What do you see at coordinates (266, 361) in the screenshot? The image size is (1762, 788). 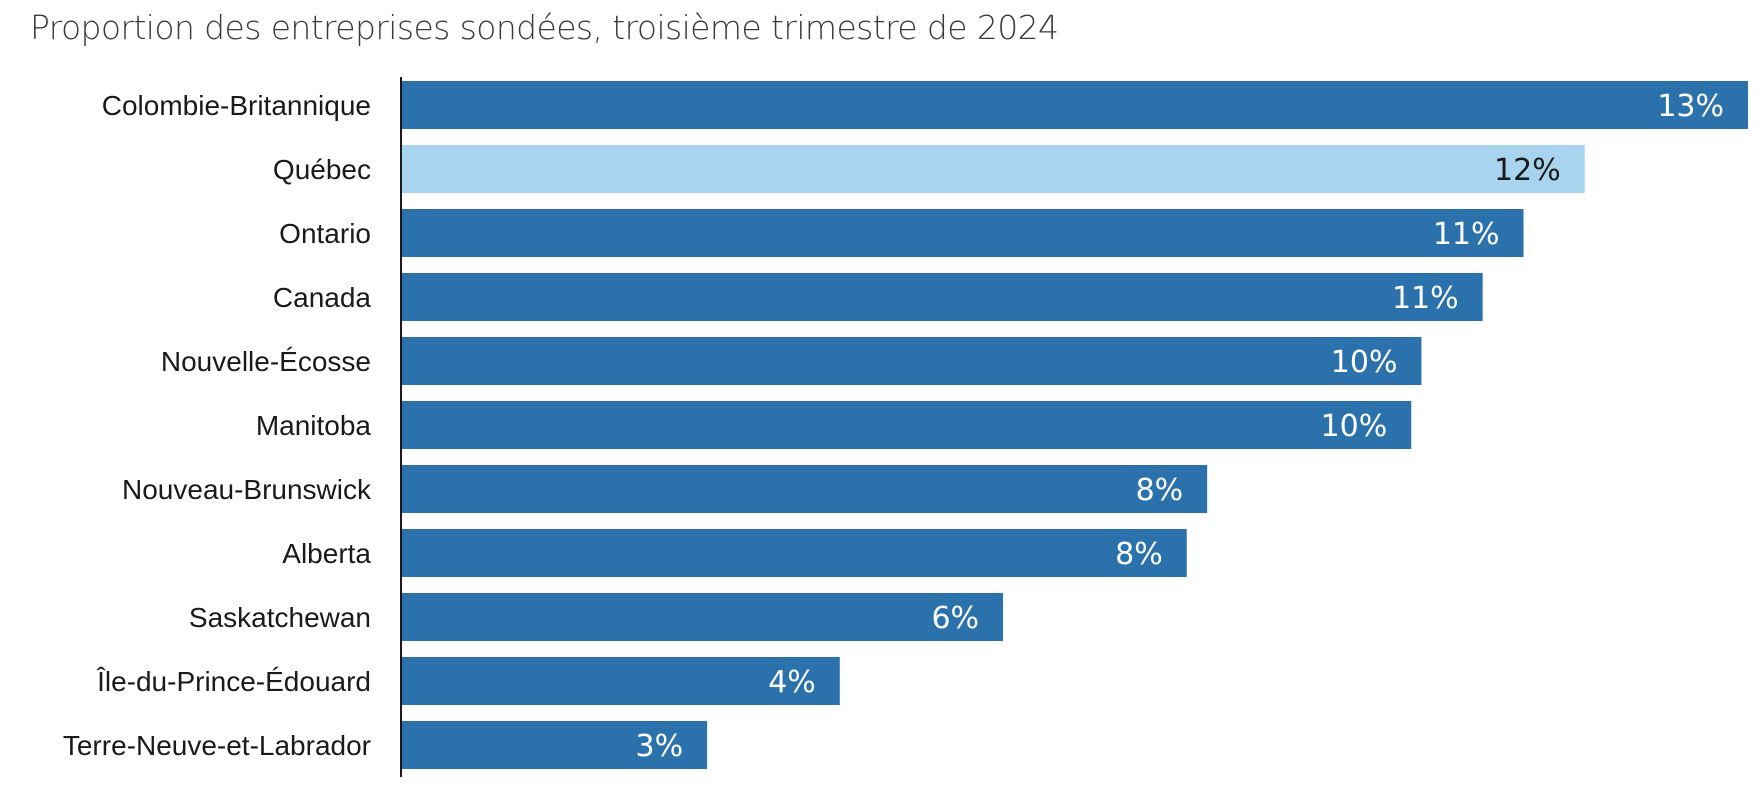 I see `category-label: Nouvelle-Écosse` at bounding box center [266, 361].